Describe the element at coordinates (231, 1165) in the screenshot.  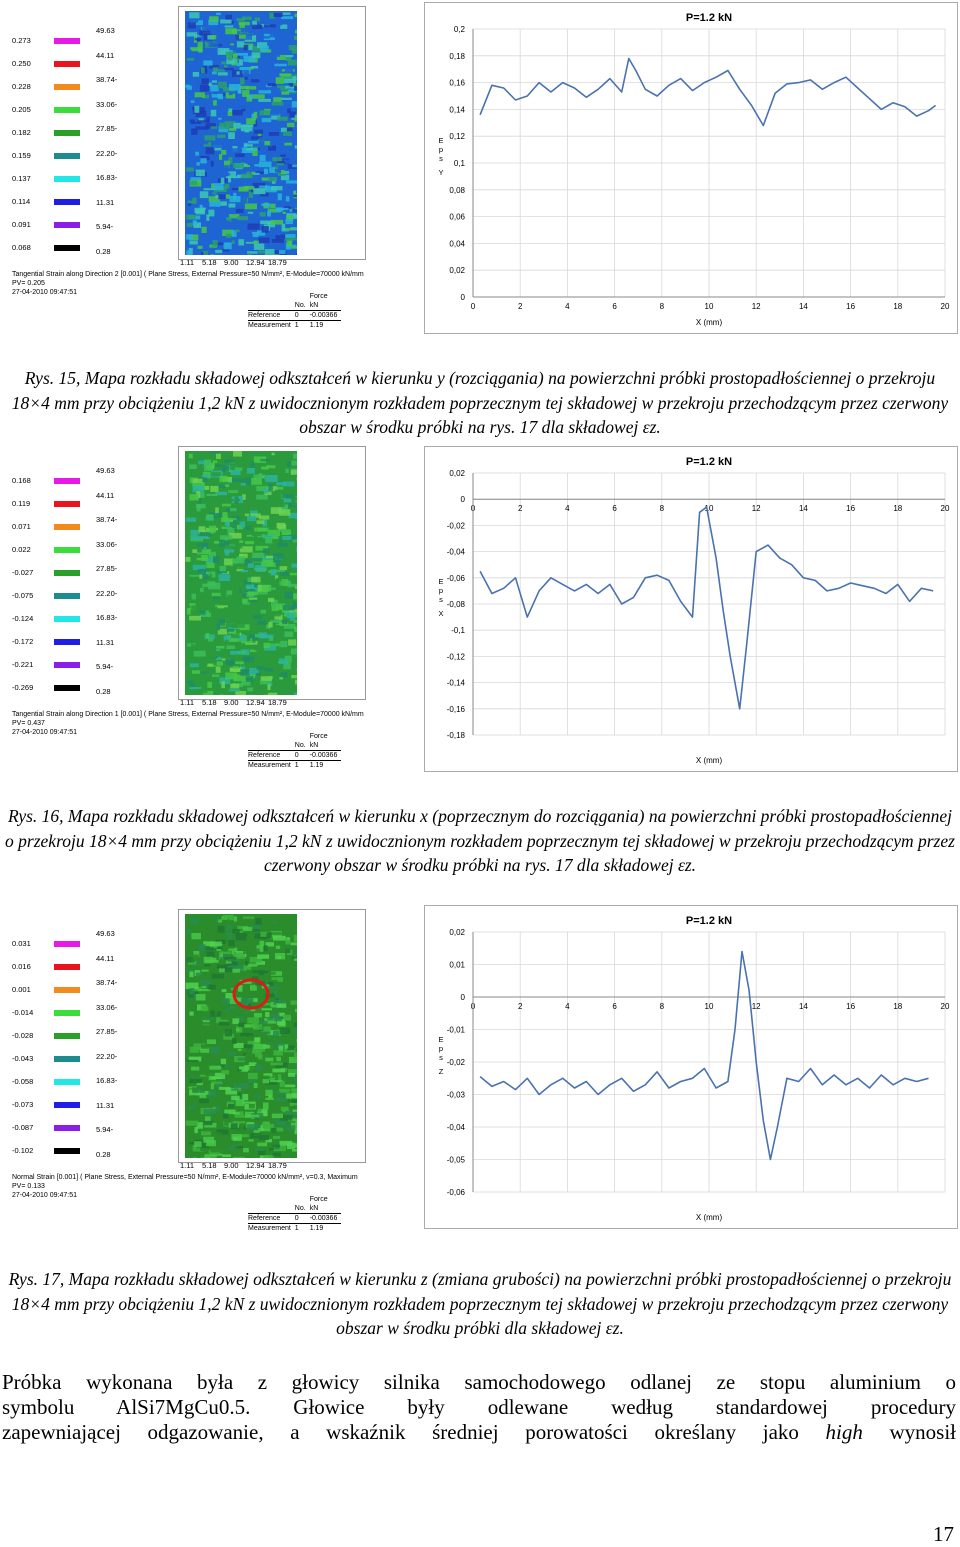
I see `scale-tick: 9.00` at that location.